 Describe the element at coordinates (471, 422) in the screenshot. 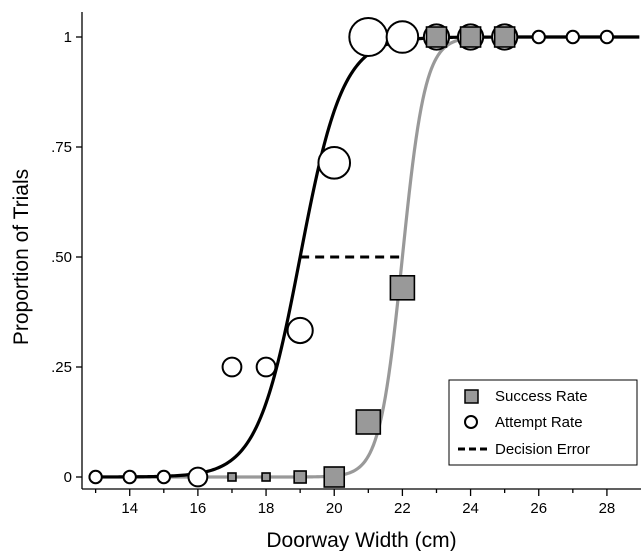

I see `legend-circle-icon` at that location.